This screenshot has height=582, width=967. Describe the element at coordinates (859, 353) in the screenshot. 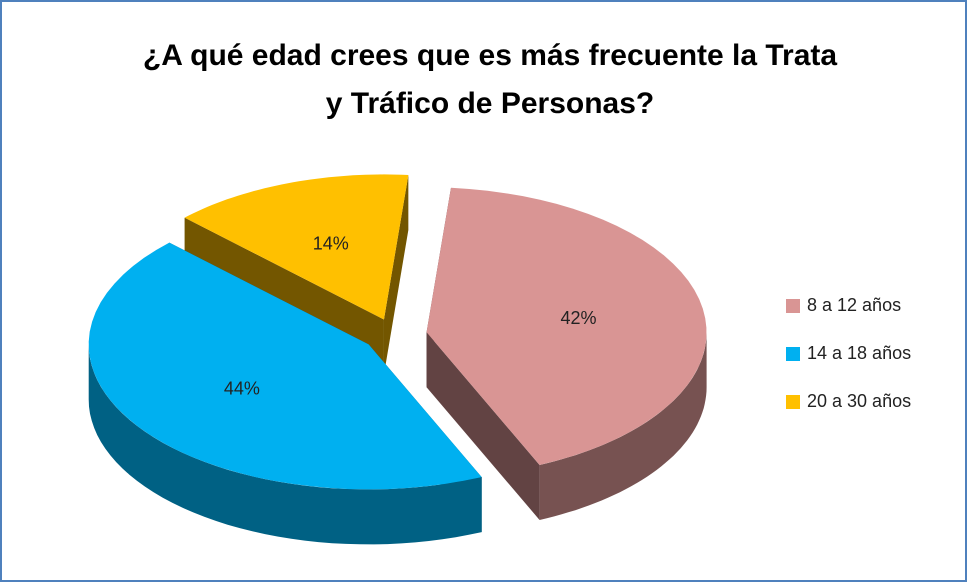

I see `legend-label: 14 a 18 años` at that location.